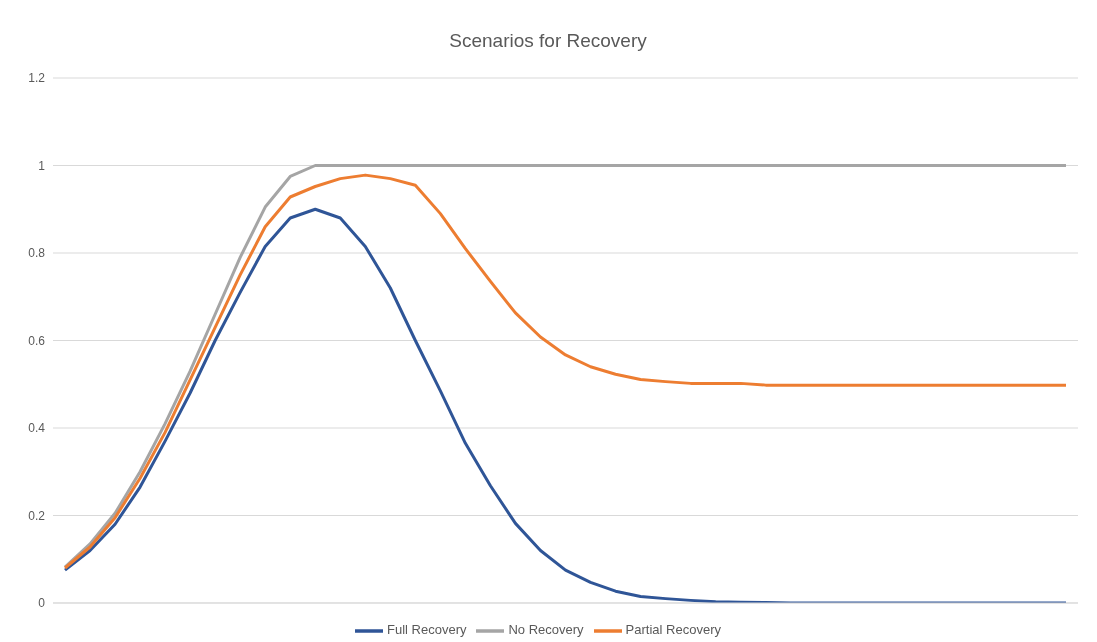  I want to click on legend-label: Partial Recovery, so click(673, 630).